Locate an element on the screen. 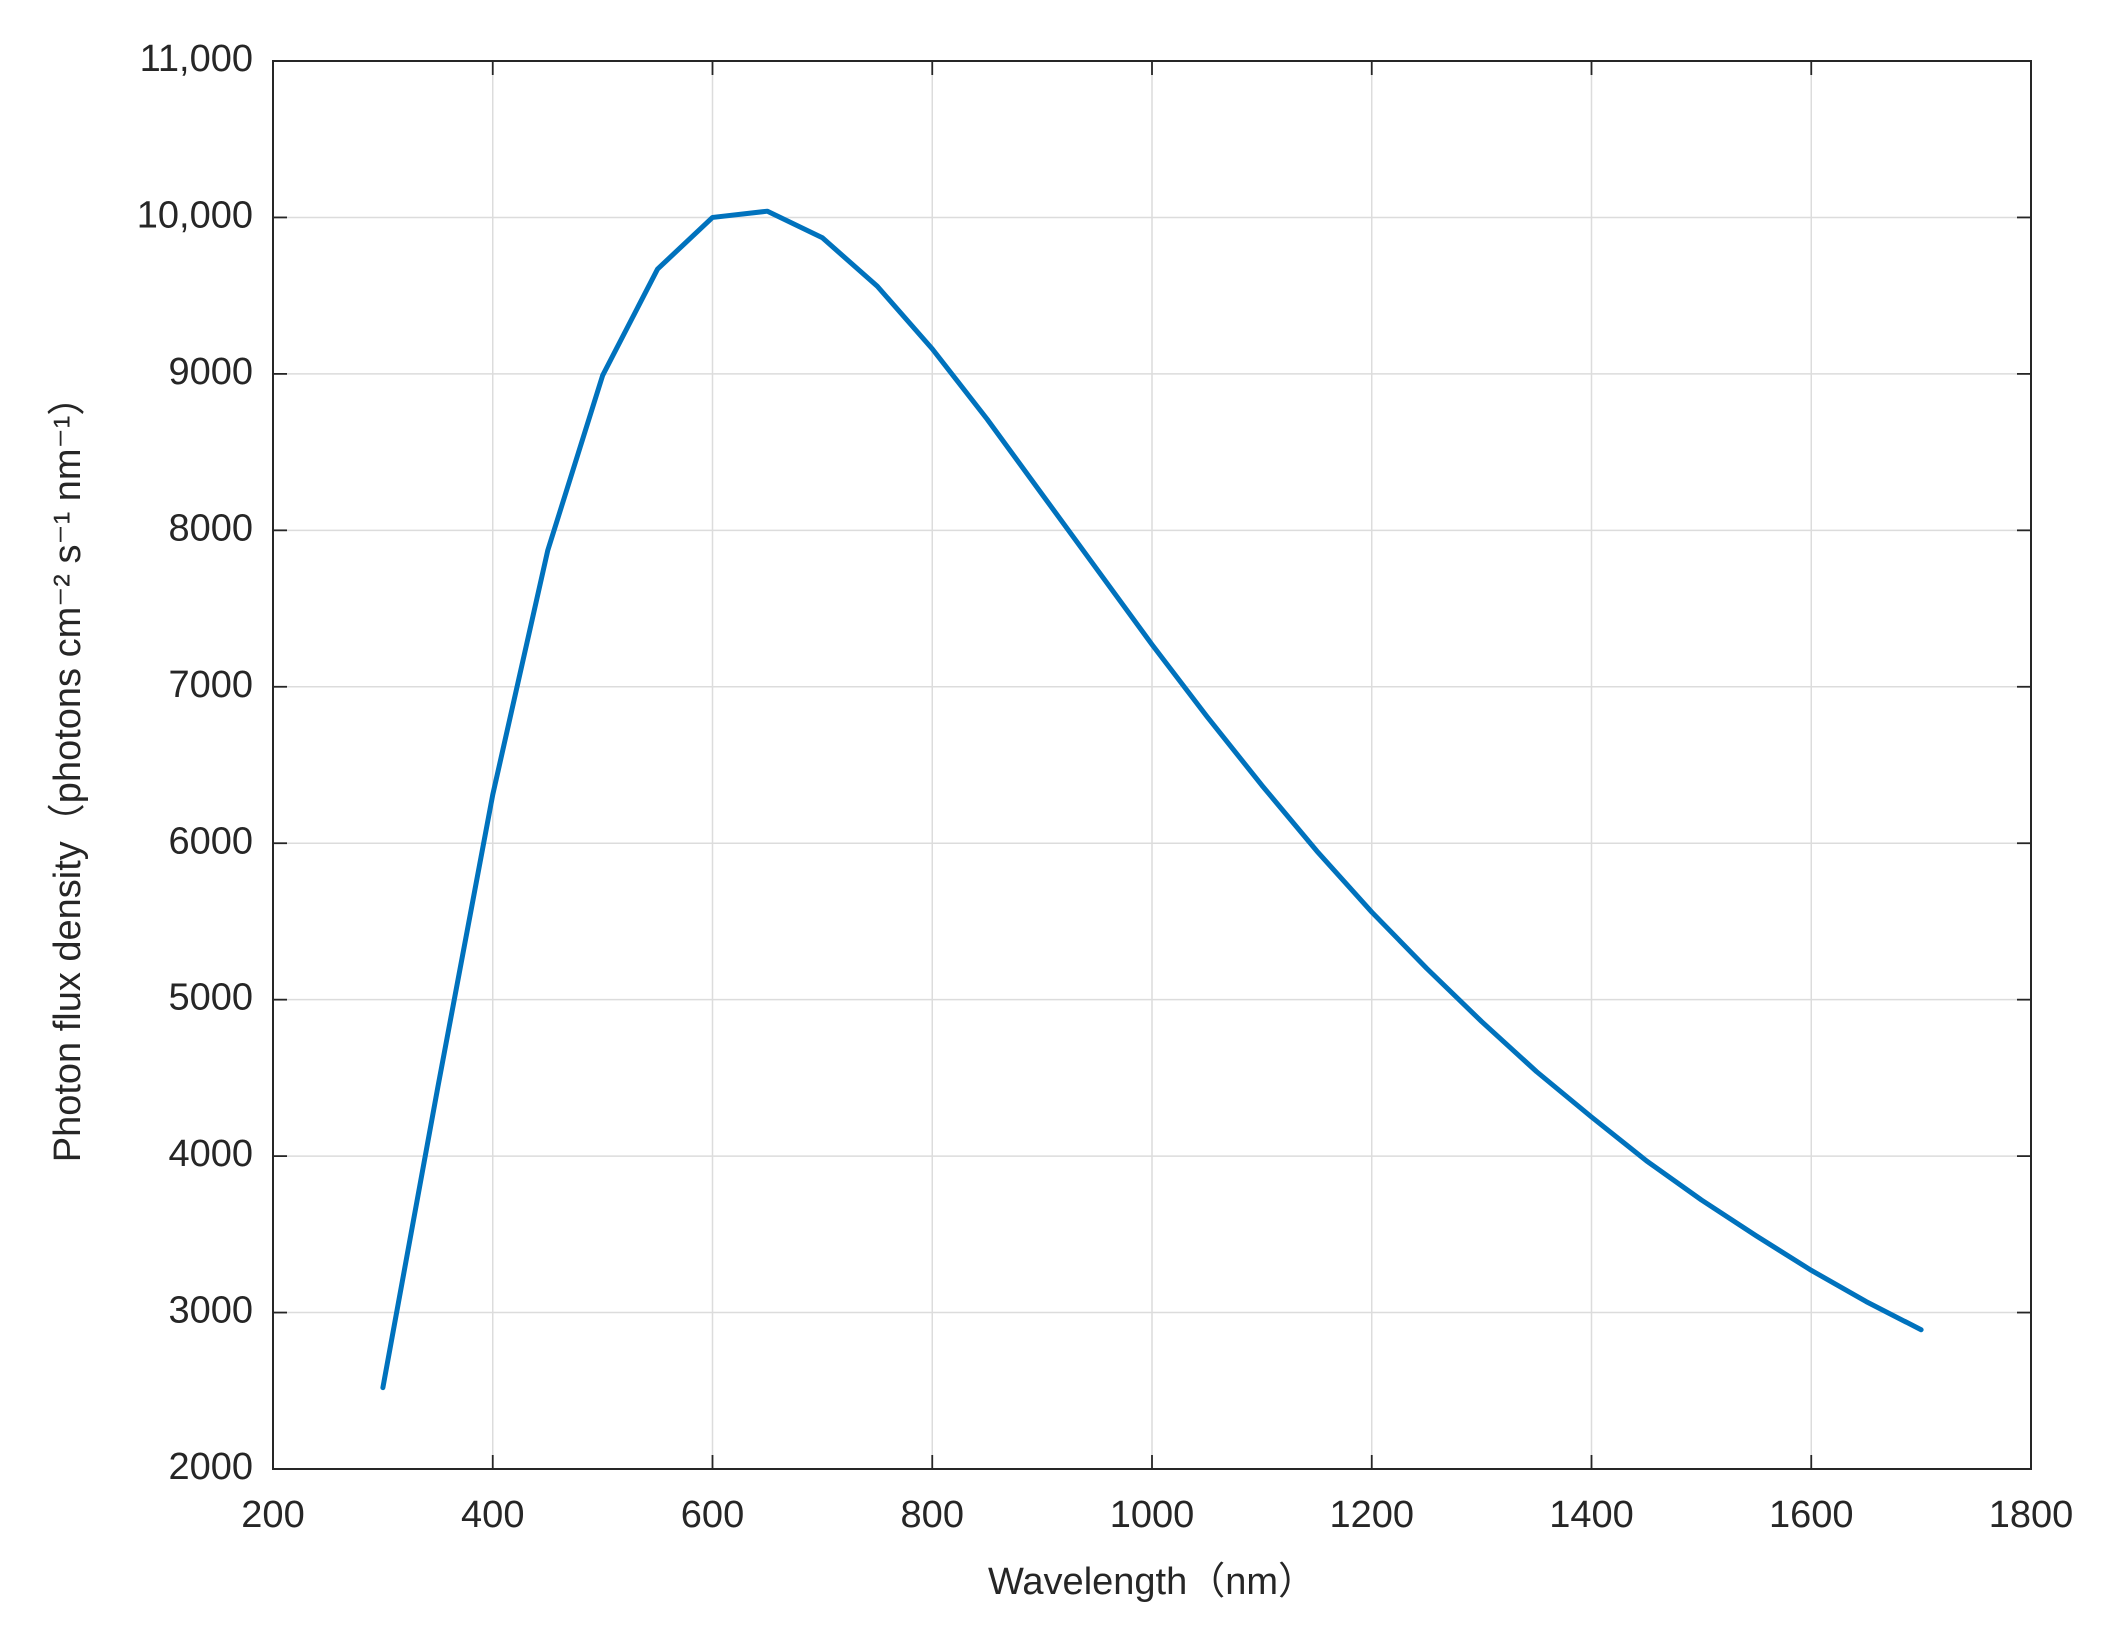  x-axis-title: Wavelength（nm） is located at coordinates (1152, 1582).